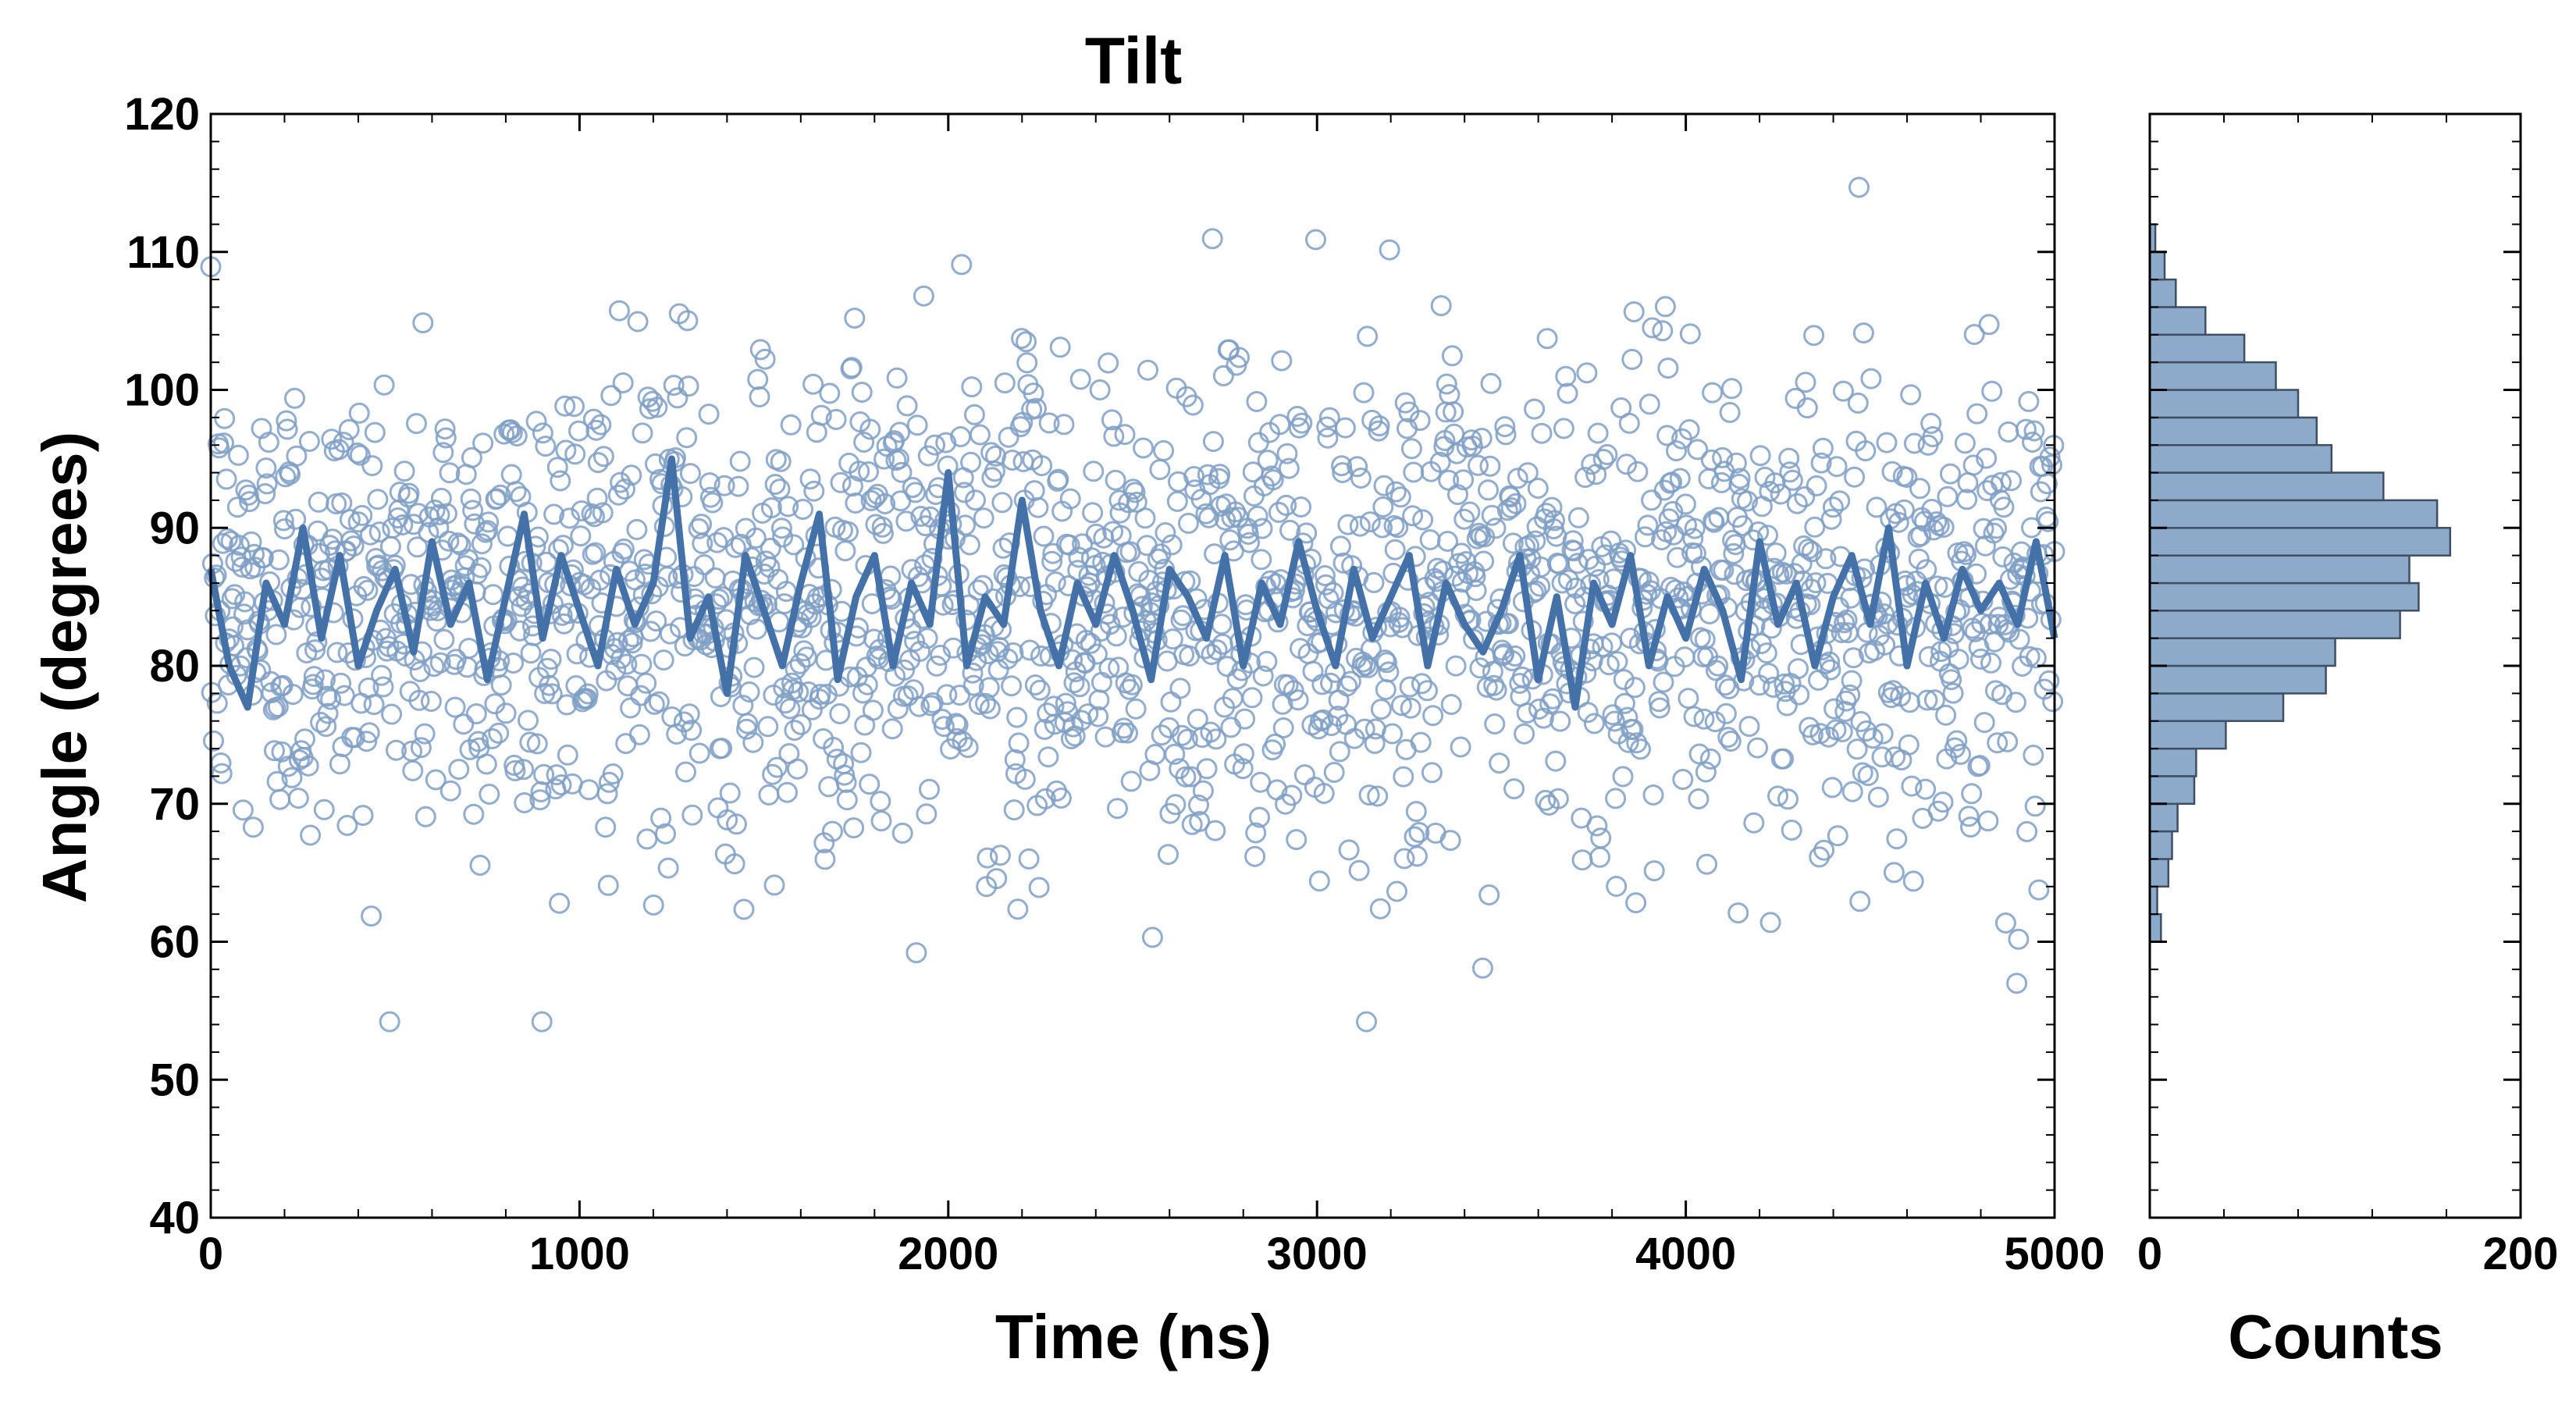 The height and width of the screenshot is (1405, 2576). What do you see at coordinates (162, 114) in the screenshot?
I see `y-tick-label: 120` at bounding box center [162, 114].